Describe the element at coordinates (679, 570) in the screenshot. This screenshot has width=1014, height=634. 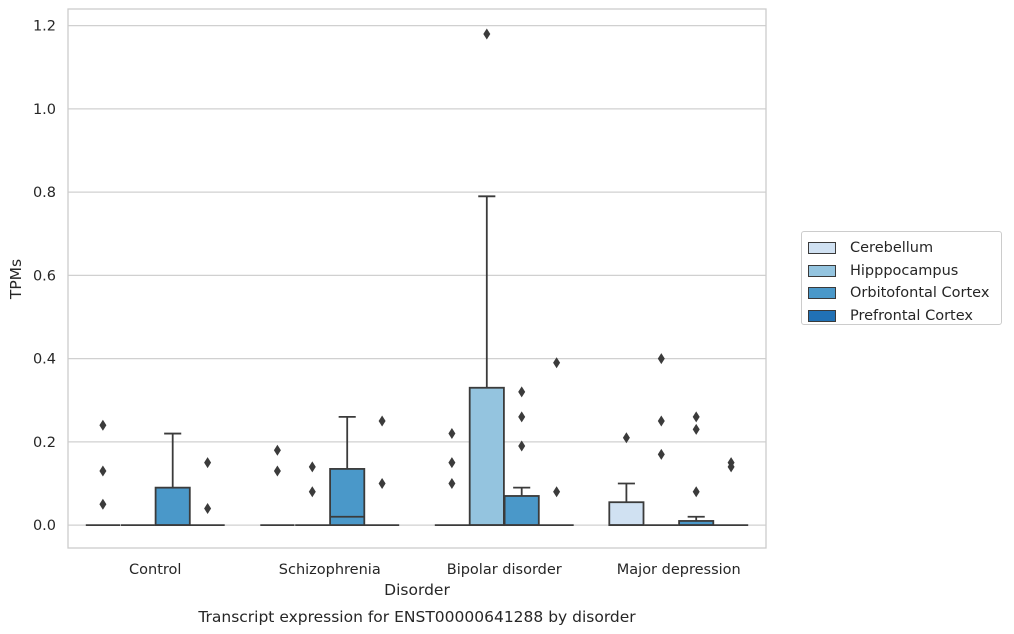
I see `x-tick-label: Major depression` at that location.